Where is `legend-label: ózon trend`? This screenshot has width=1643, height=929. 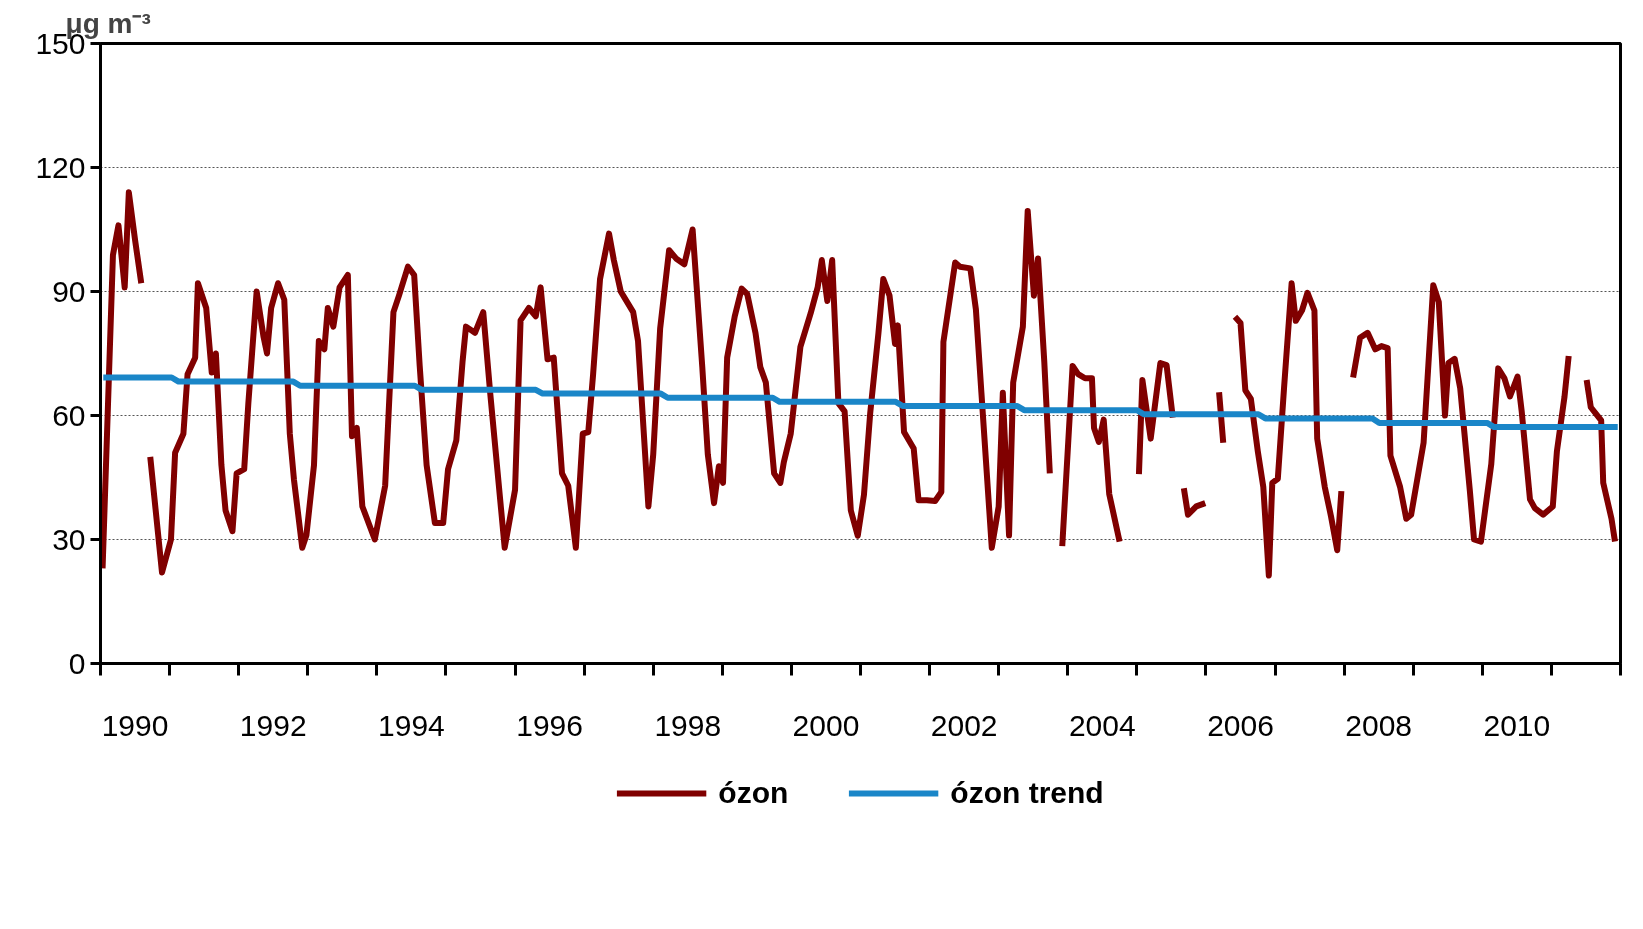 legend-label: ózon trend is located at coordinates (1027, 793).